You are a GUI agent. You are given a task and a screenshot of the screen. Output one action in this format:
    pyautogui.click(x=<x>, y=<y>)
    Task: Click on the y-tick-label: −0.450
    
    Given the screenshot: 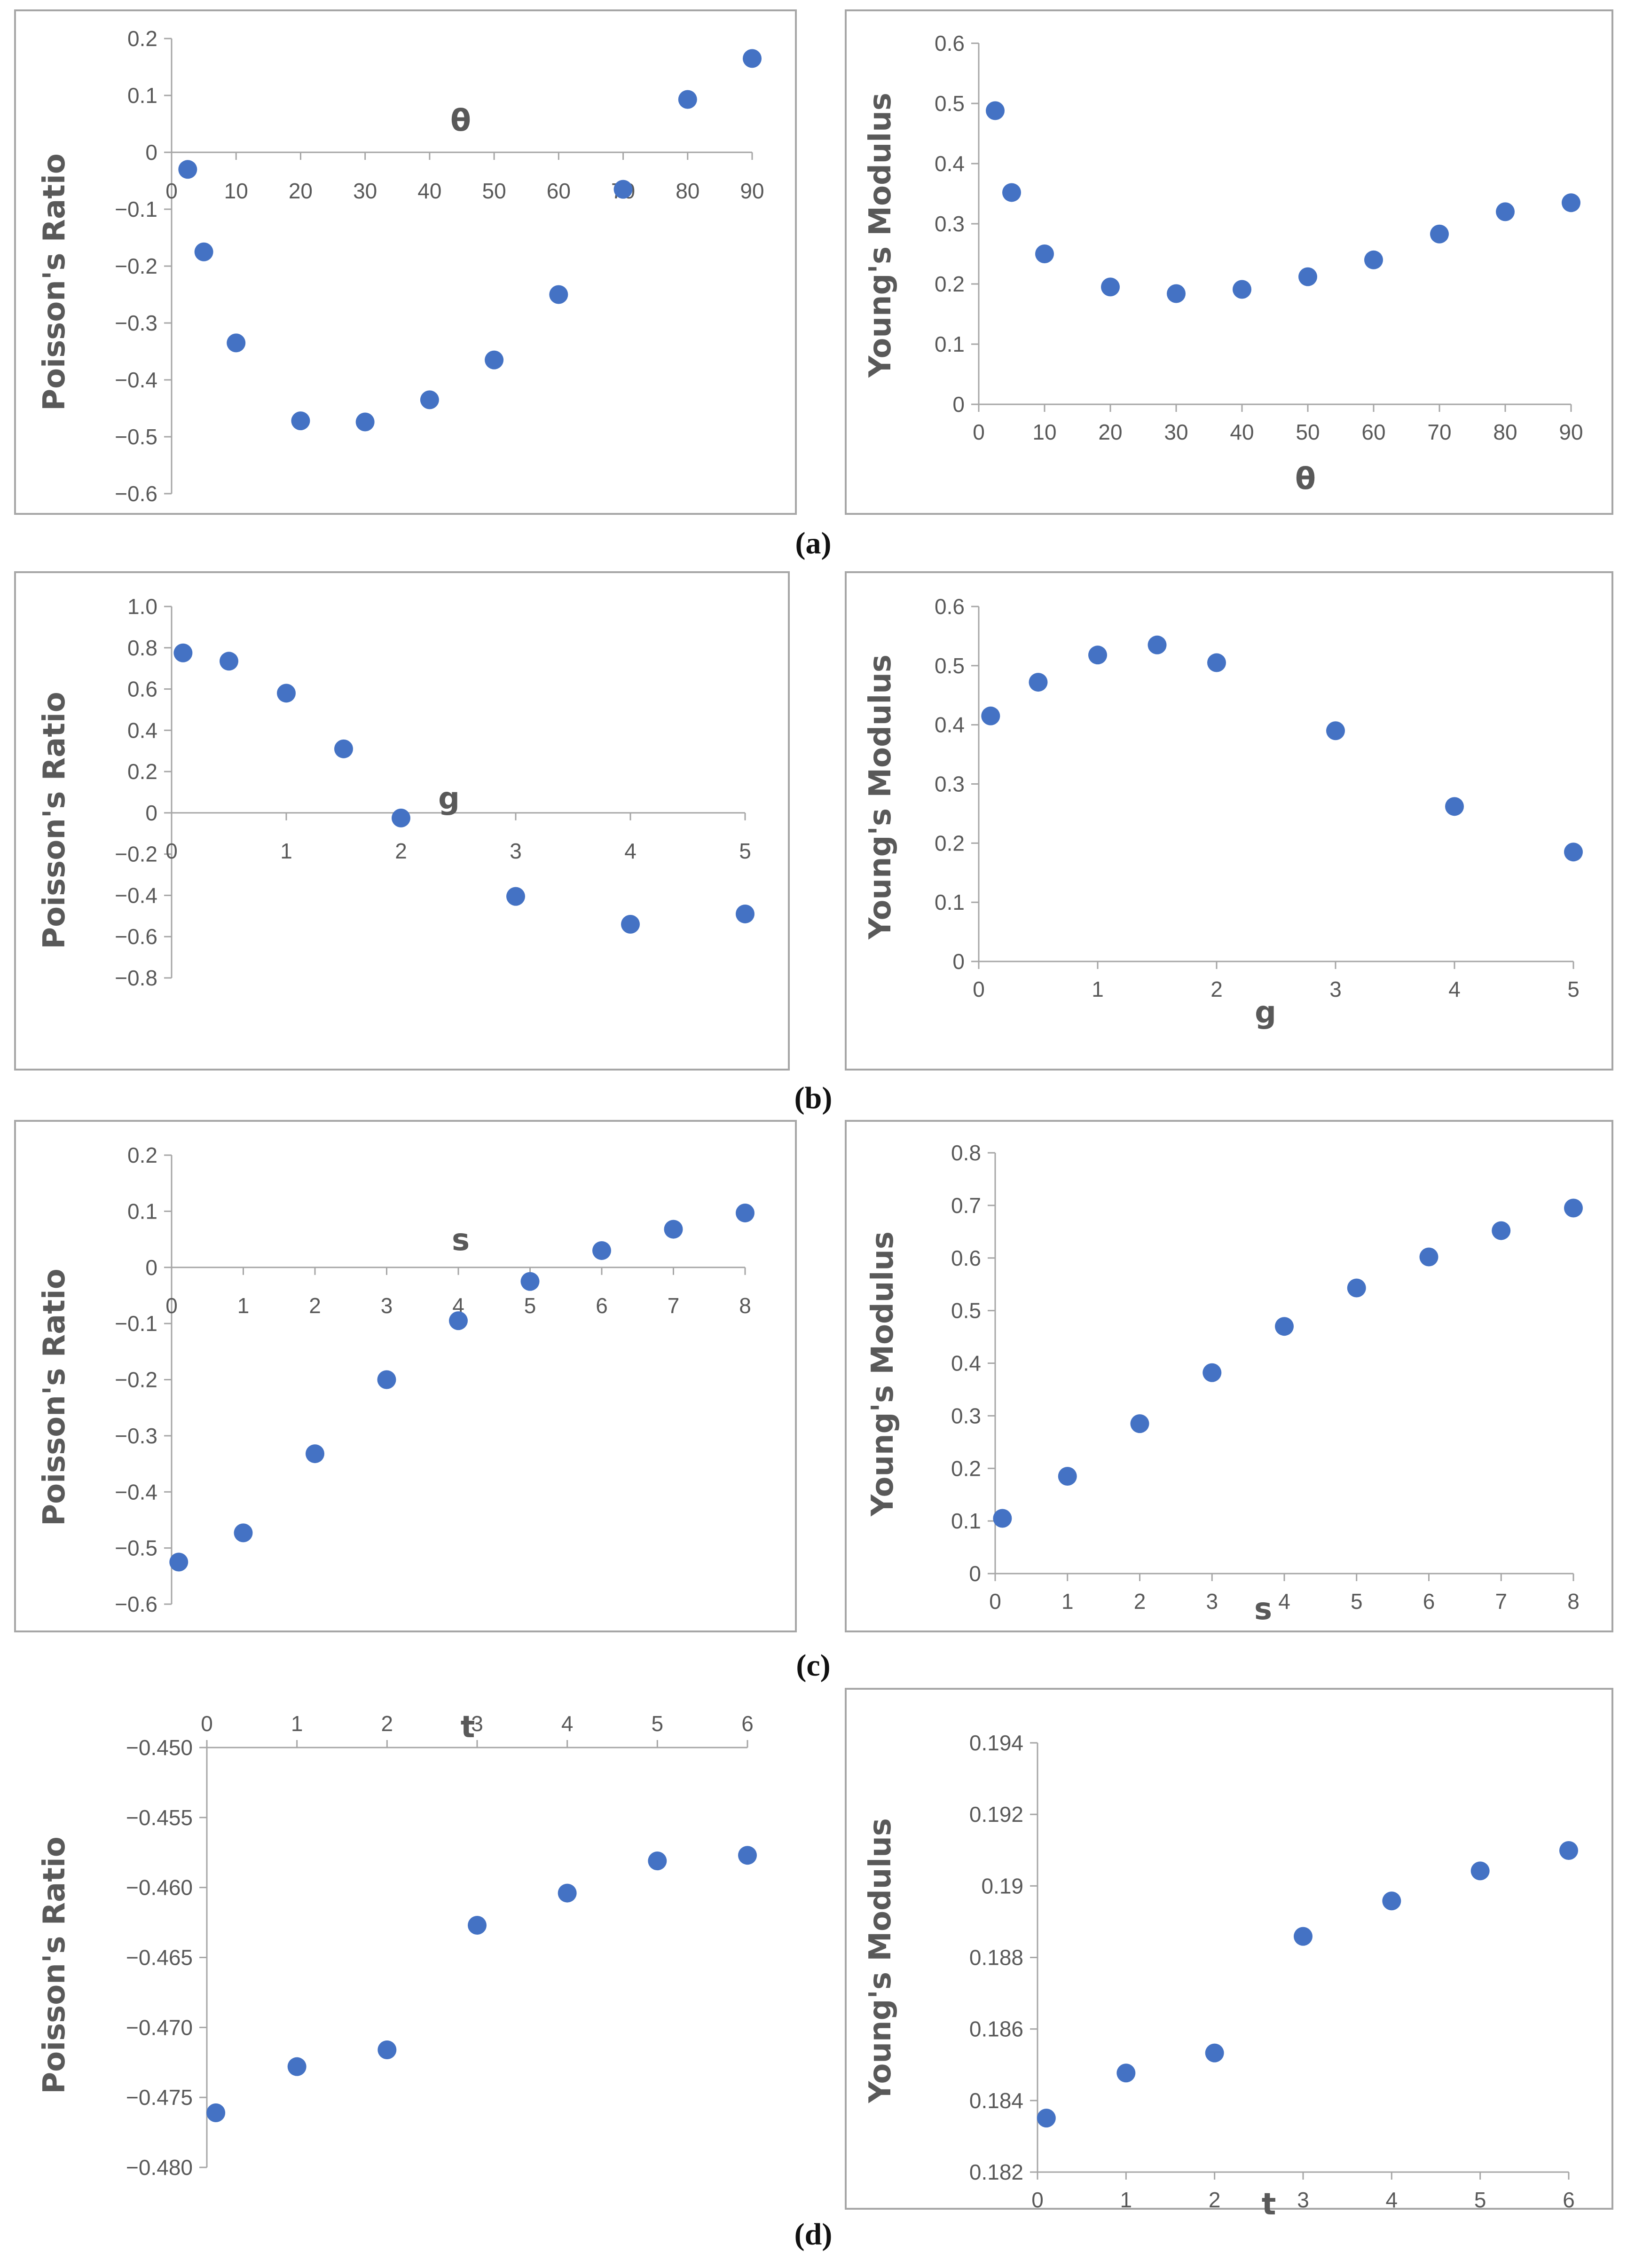 What is the action you would take?
    pyautogui.click(x=159, y=1747)
    